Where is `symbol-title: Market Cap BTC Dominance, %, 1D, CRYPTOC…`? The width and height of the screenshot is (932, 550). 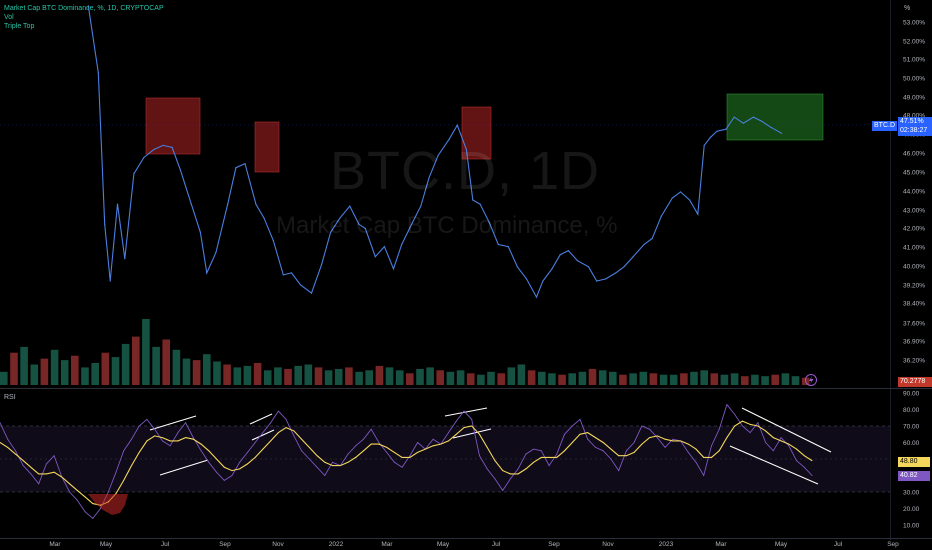
symbol-title: Market Cap BTC Dominance, %, 1D, CRYPTOC… is located at coordinates (84, 8).